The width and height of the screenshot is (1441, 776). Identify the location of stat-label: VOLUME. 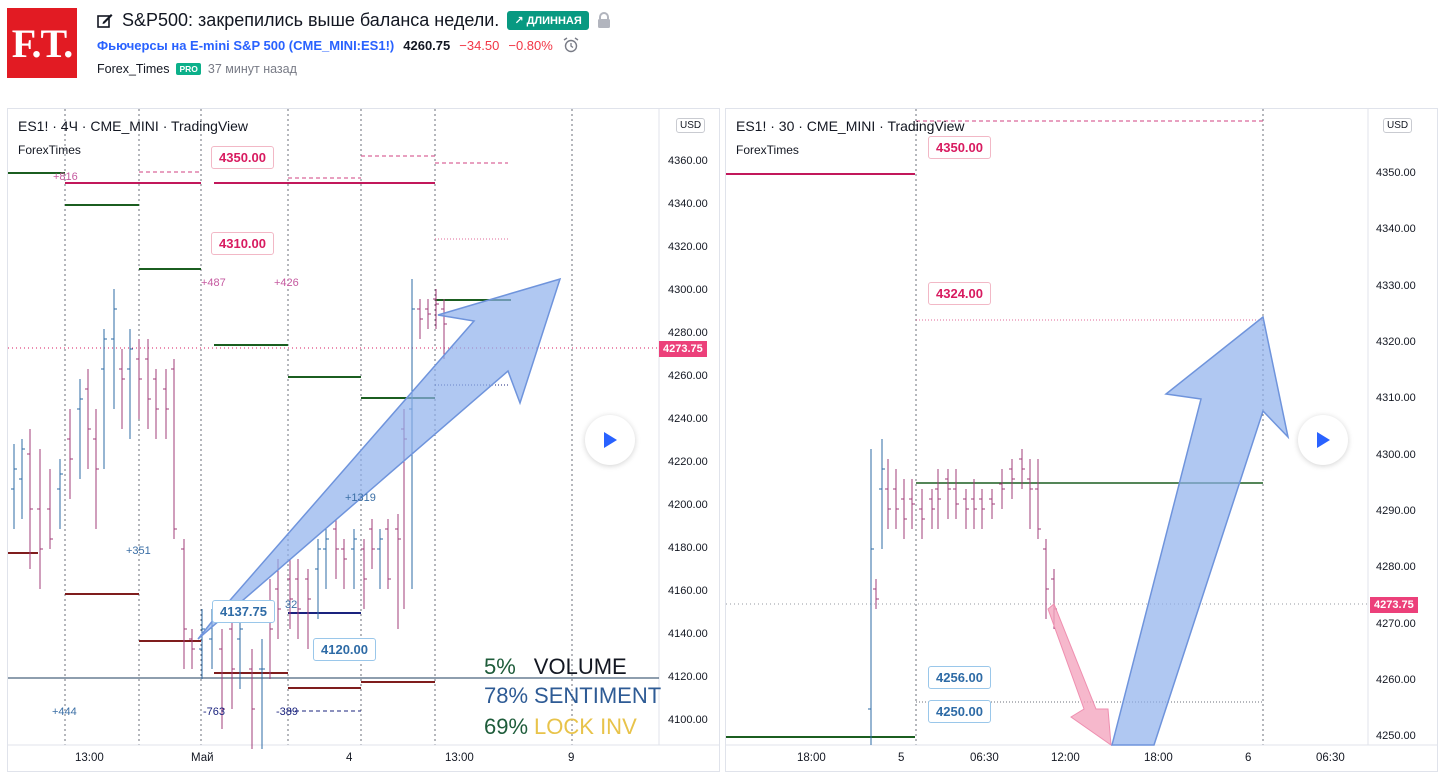
(580, 666).